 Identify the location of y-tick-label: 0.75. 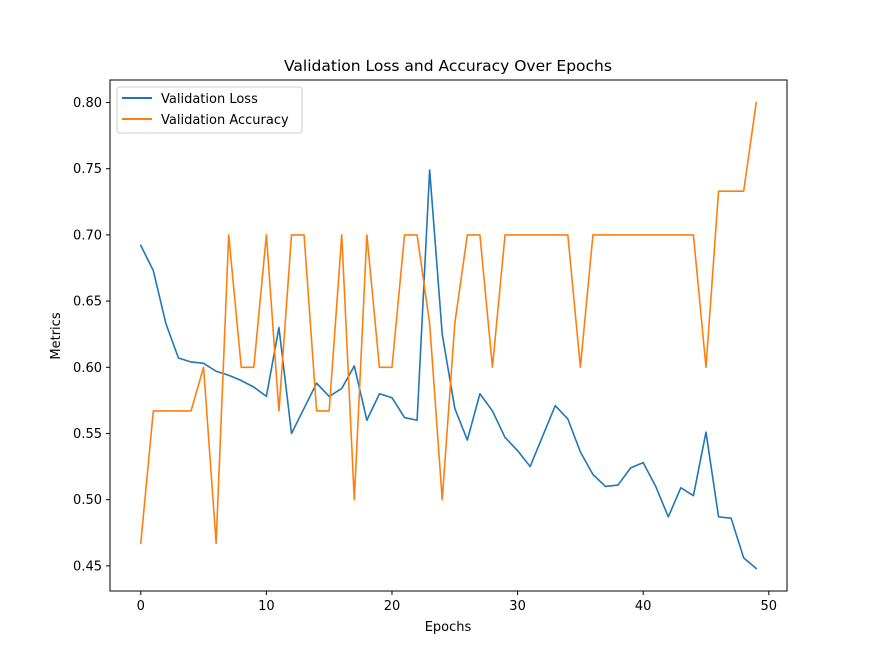
(87, 169).